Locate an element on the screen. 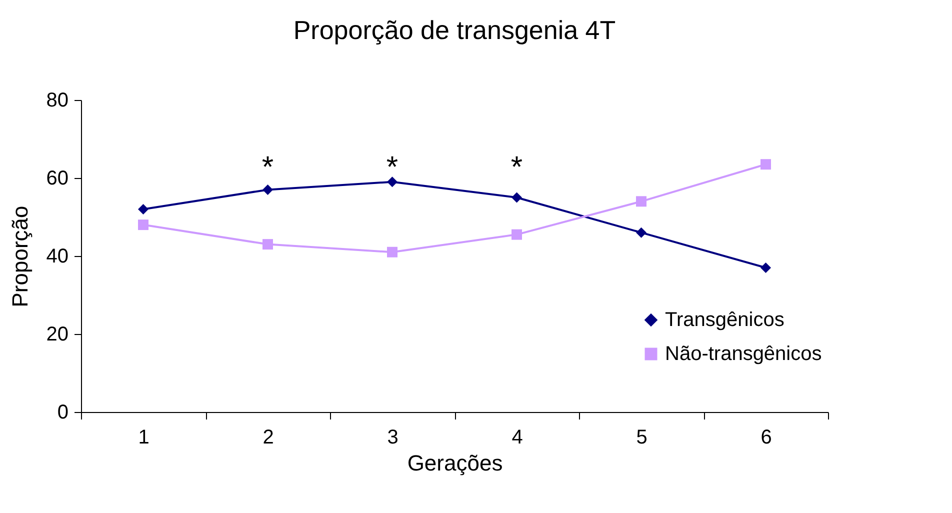  y-tick-label: 80 is located at coordinates (57, 101).